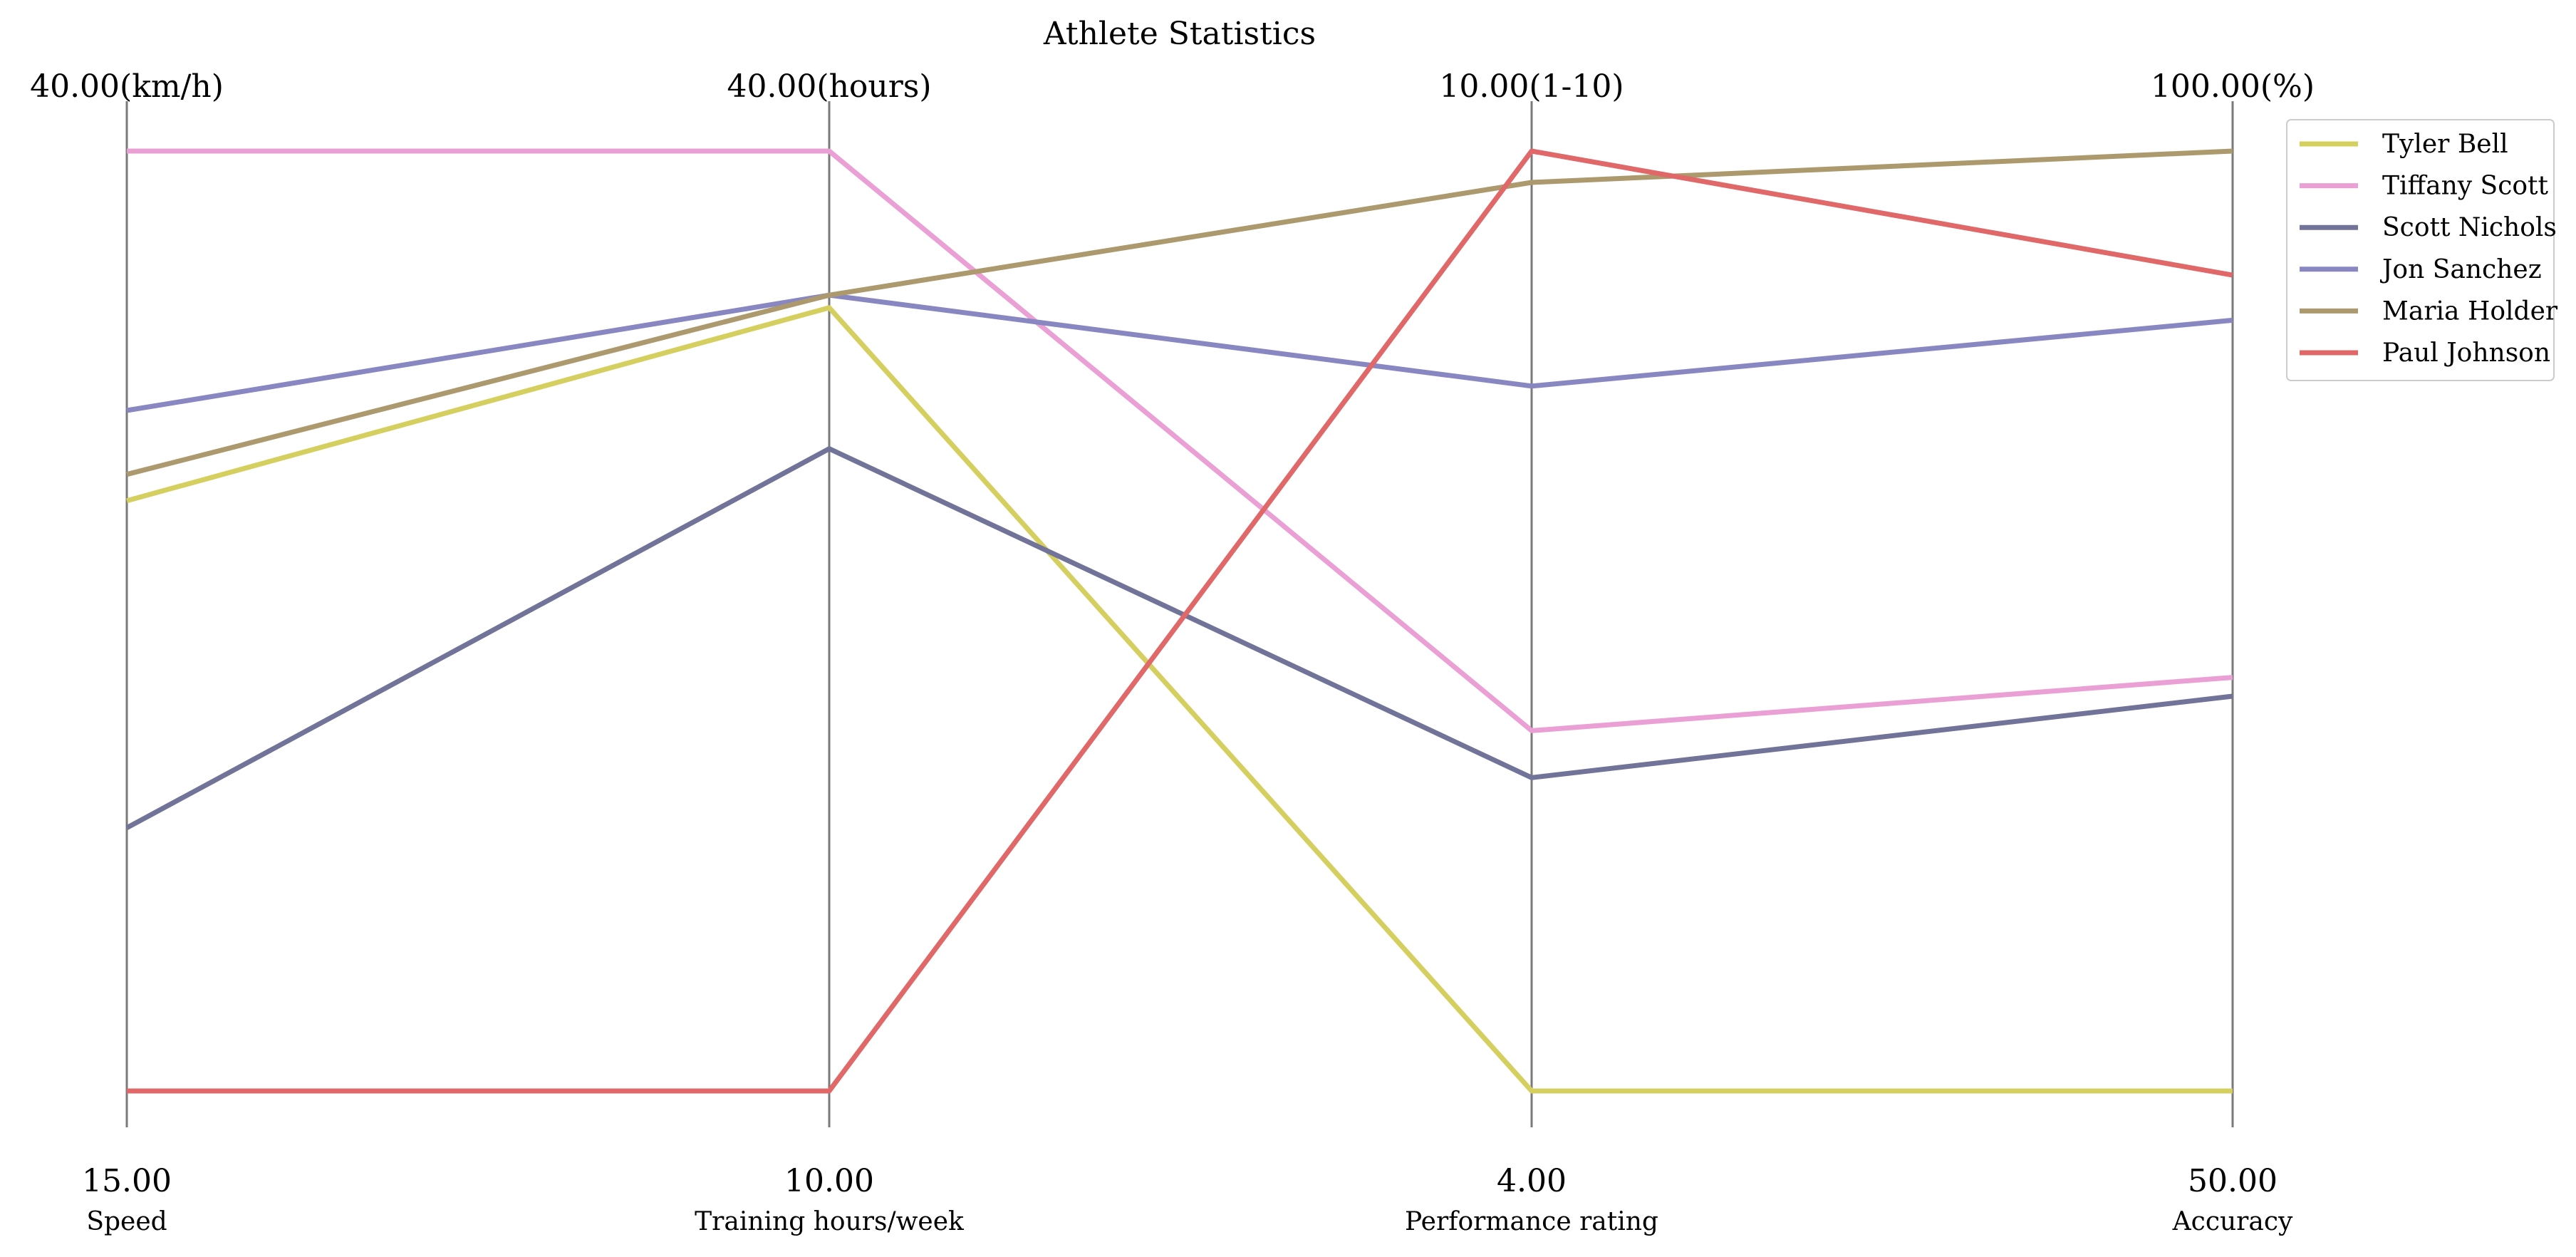 The image size is (2576, 1257). I want to click on legend-label: Maria Holder, so click(2470, 311).